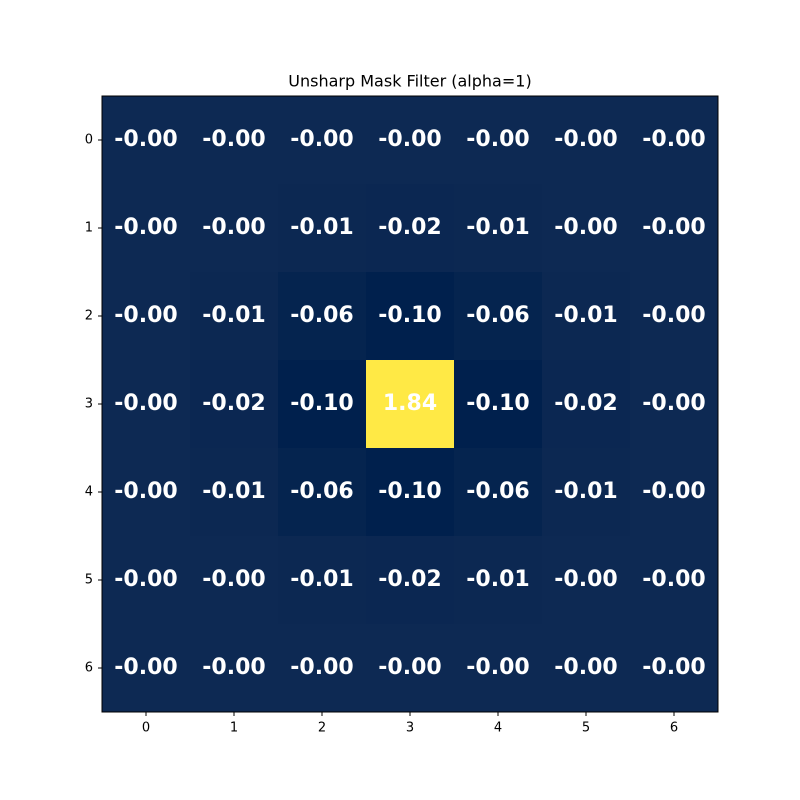  Describe the element at coordinates (586, 728) in the screenshot. I see `x-tick-label: 5` at that location.